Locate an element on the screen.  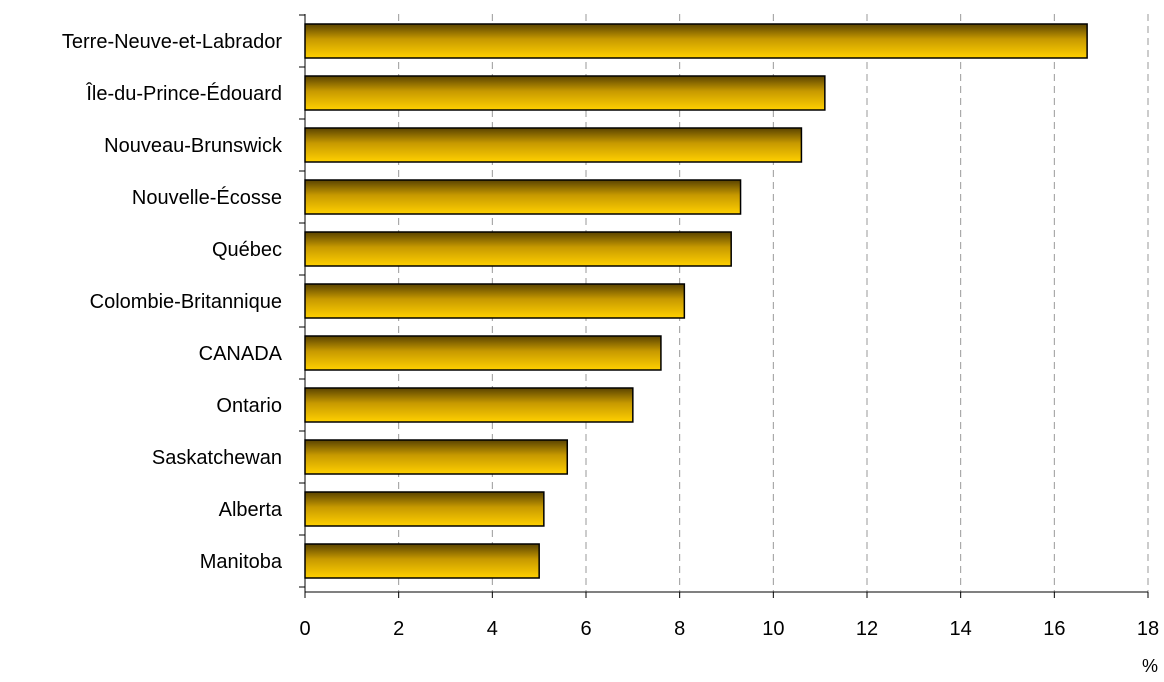
x-tick-label: 14 is located at coordinates (961, 629).